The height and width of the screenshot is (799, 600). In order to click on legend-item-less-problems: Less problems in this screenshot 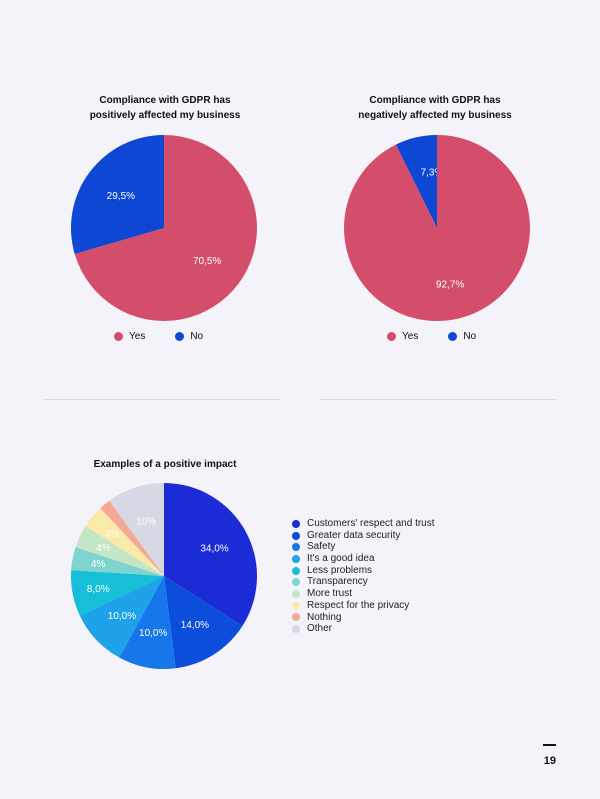, I will do `click(363, 571)`.